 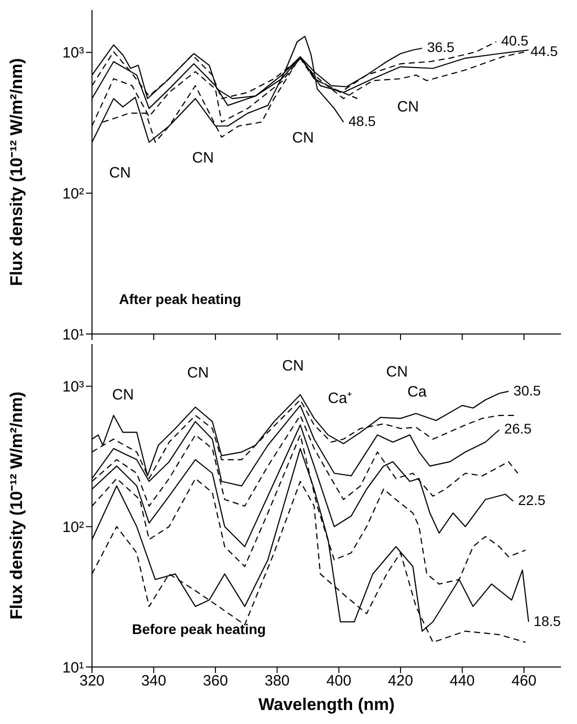 What do you see at coordinates (73, 335) in the screenshot?
I see `y-tick-label: 10¹` at bounding box center [73, 335].